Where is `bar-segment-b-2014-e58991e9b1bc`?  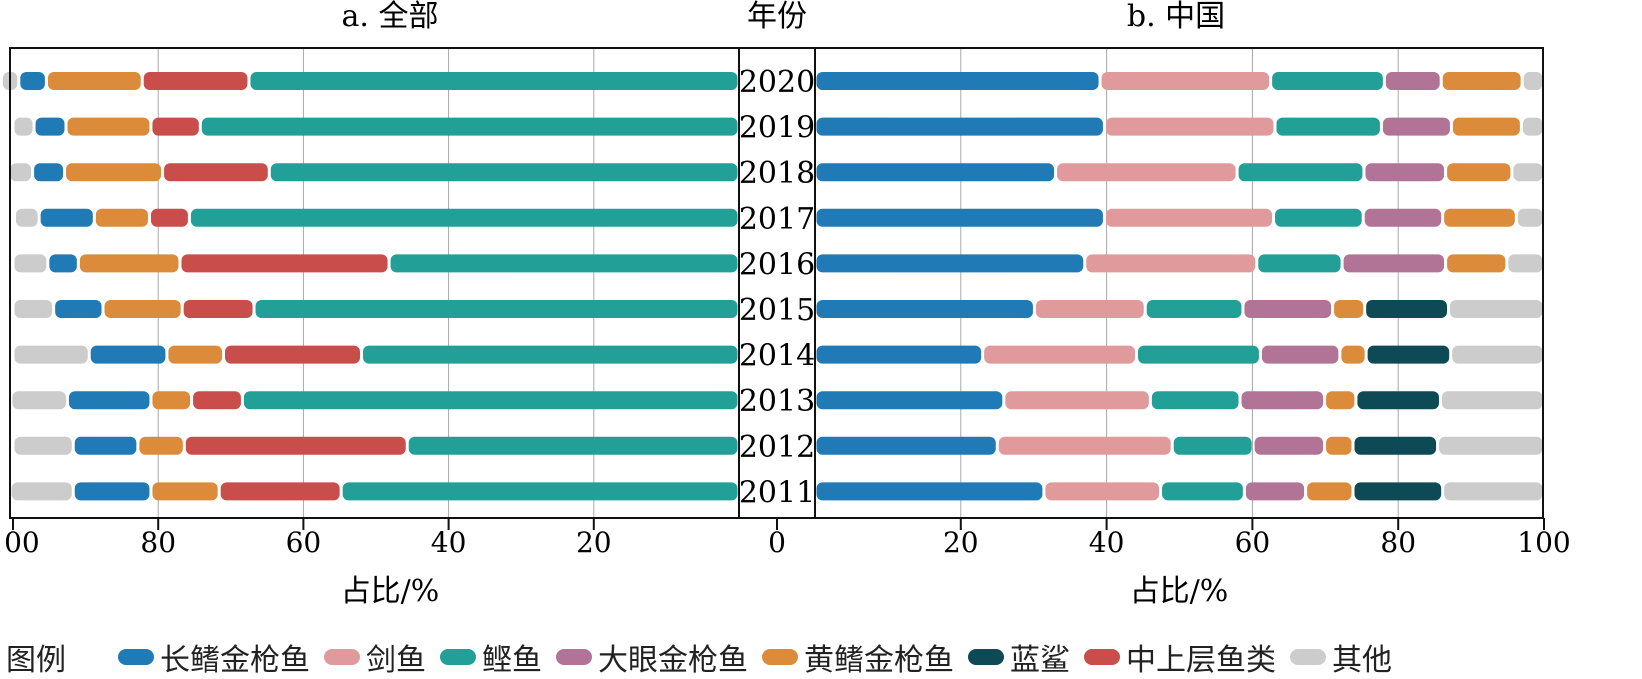
bar-segment-b-2014-e58991e9b1bc is located at coordinates (1059, 354).